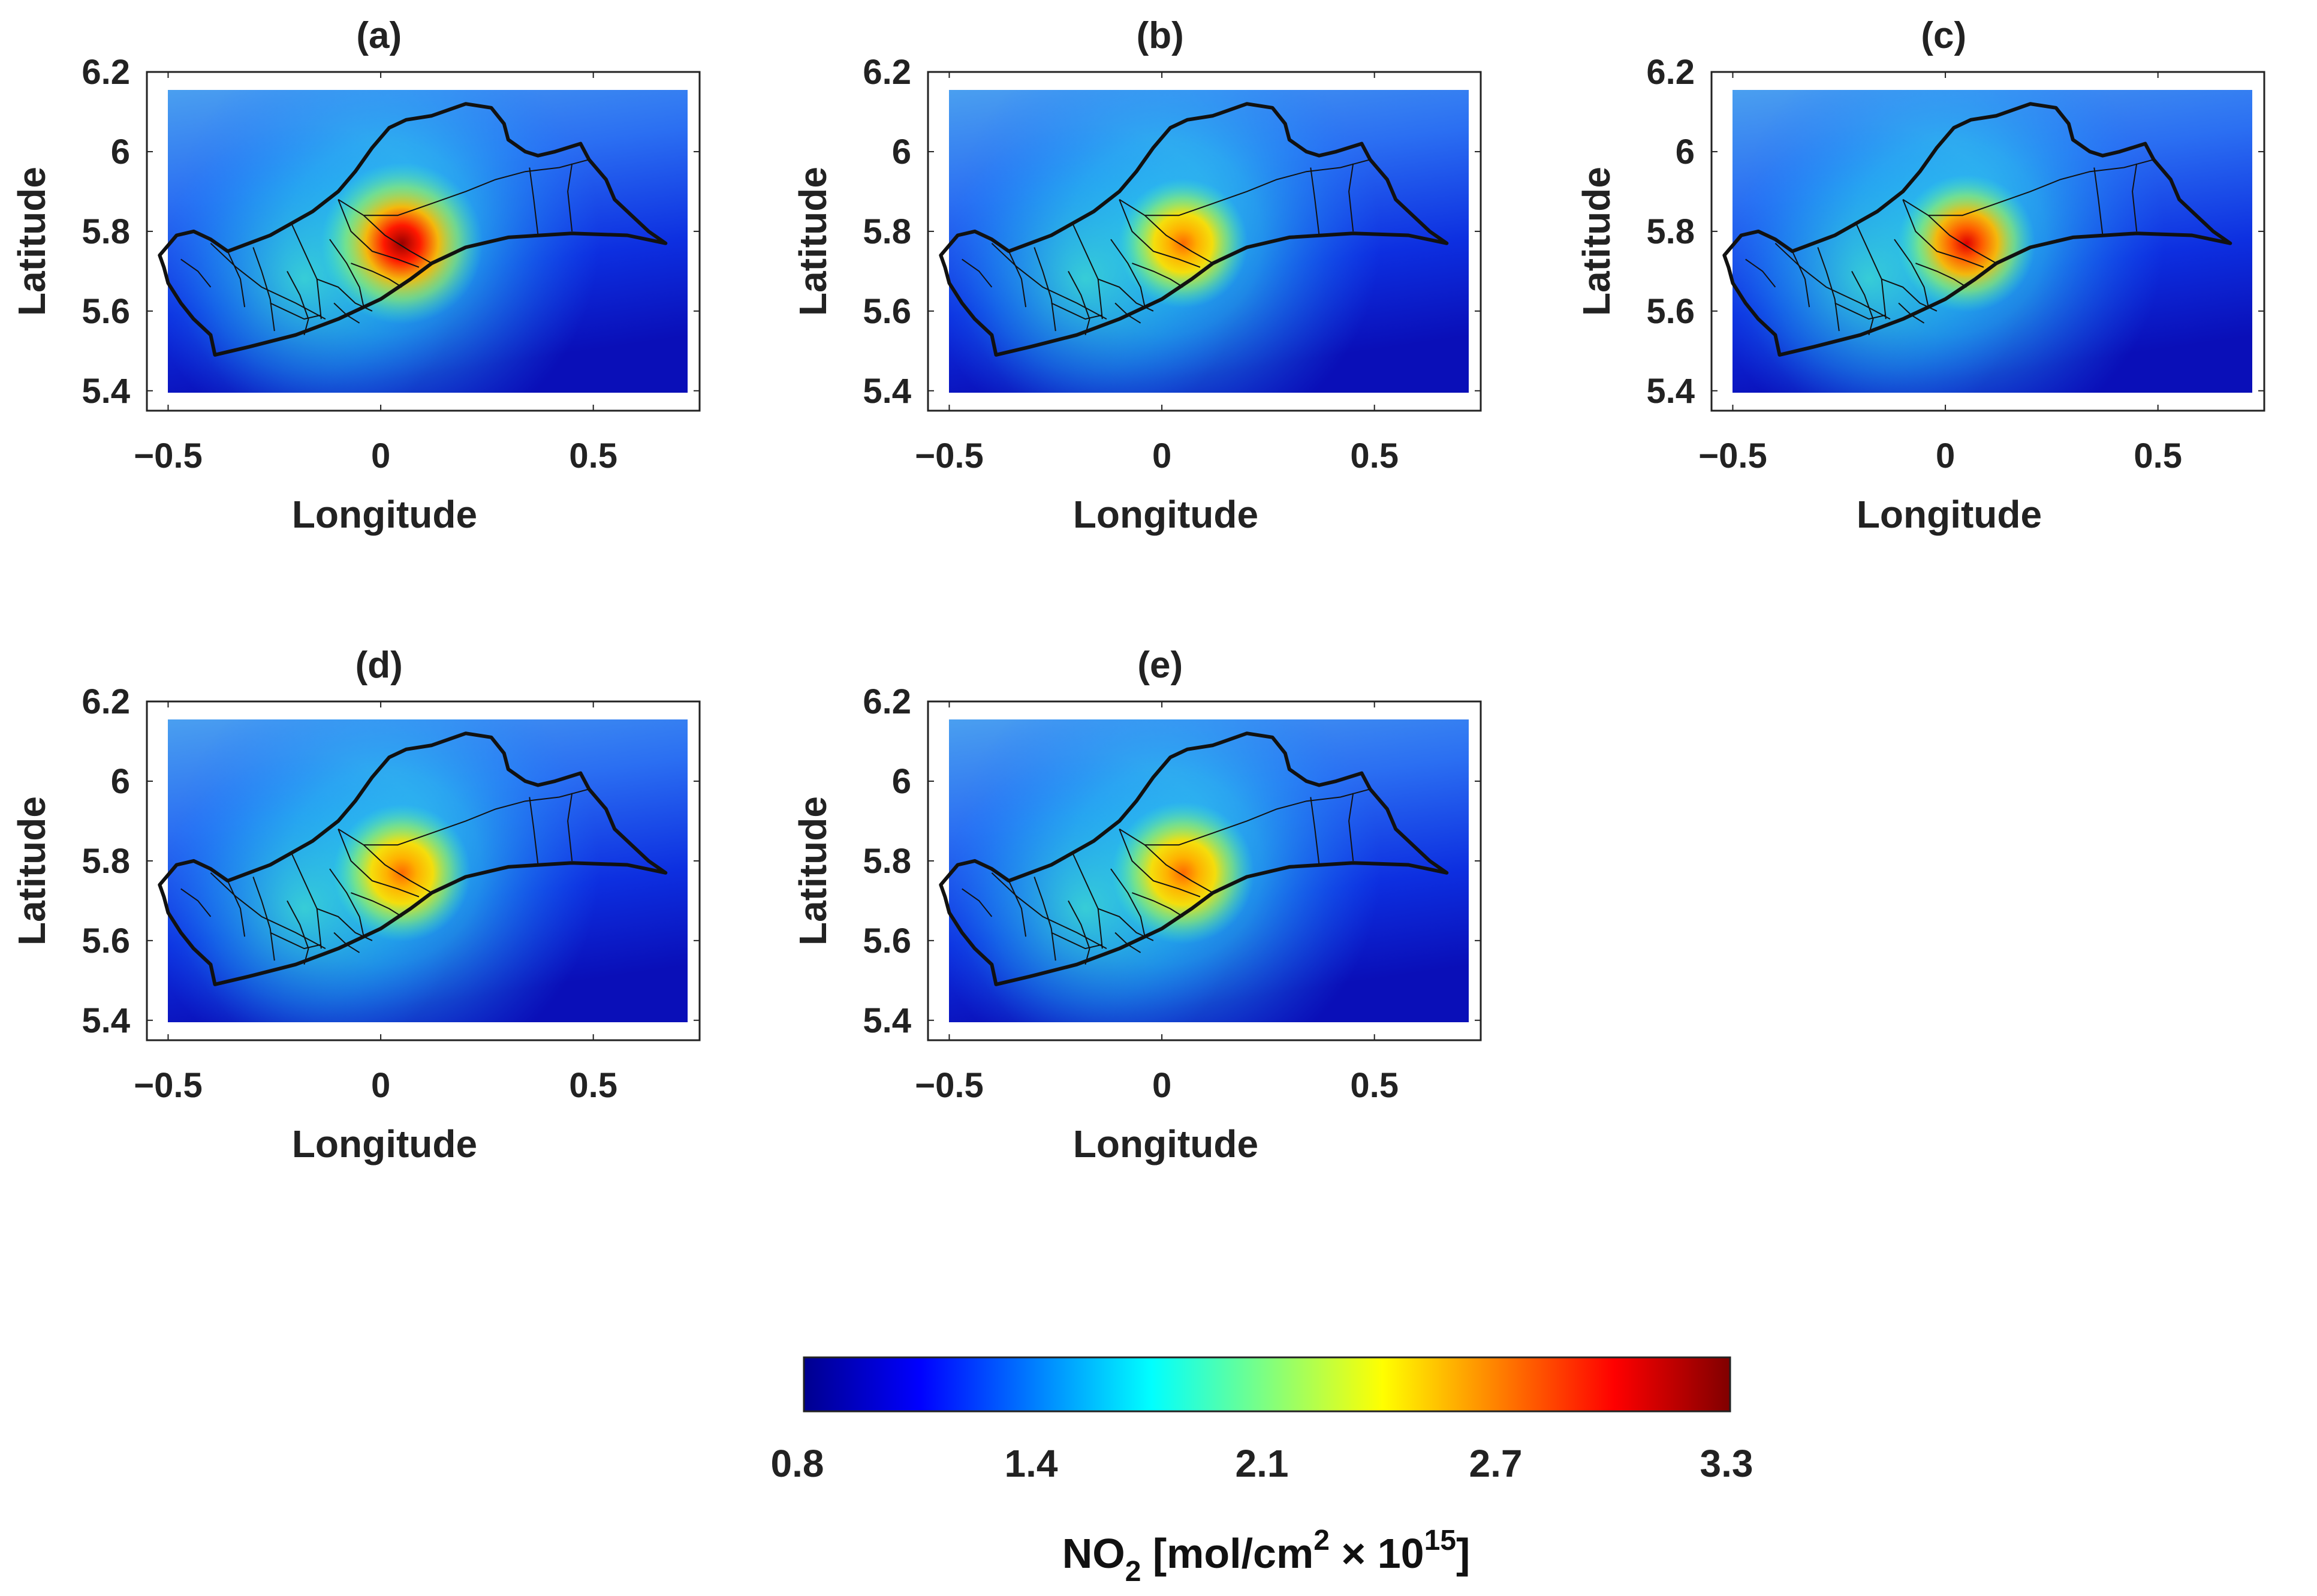 The width and height of the screenshot is (2317, 1596). Describe the element at coordinates (379, 35) in the screenshot. I see `panel-title: (a)` at that location.